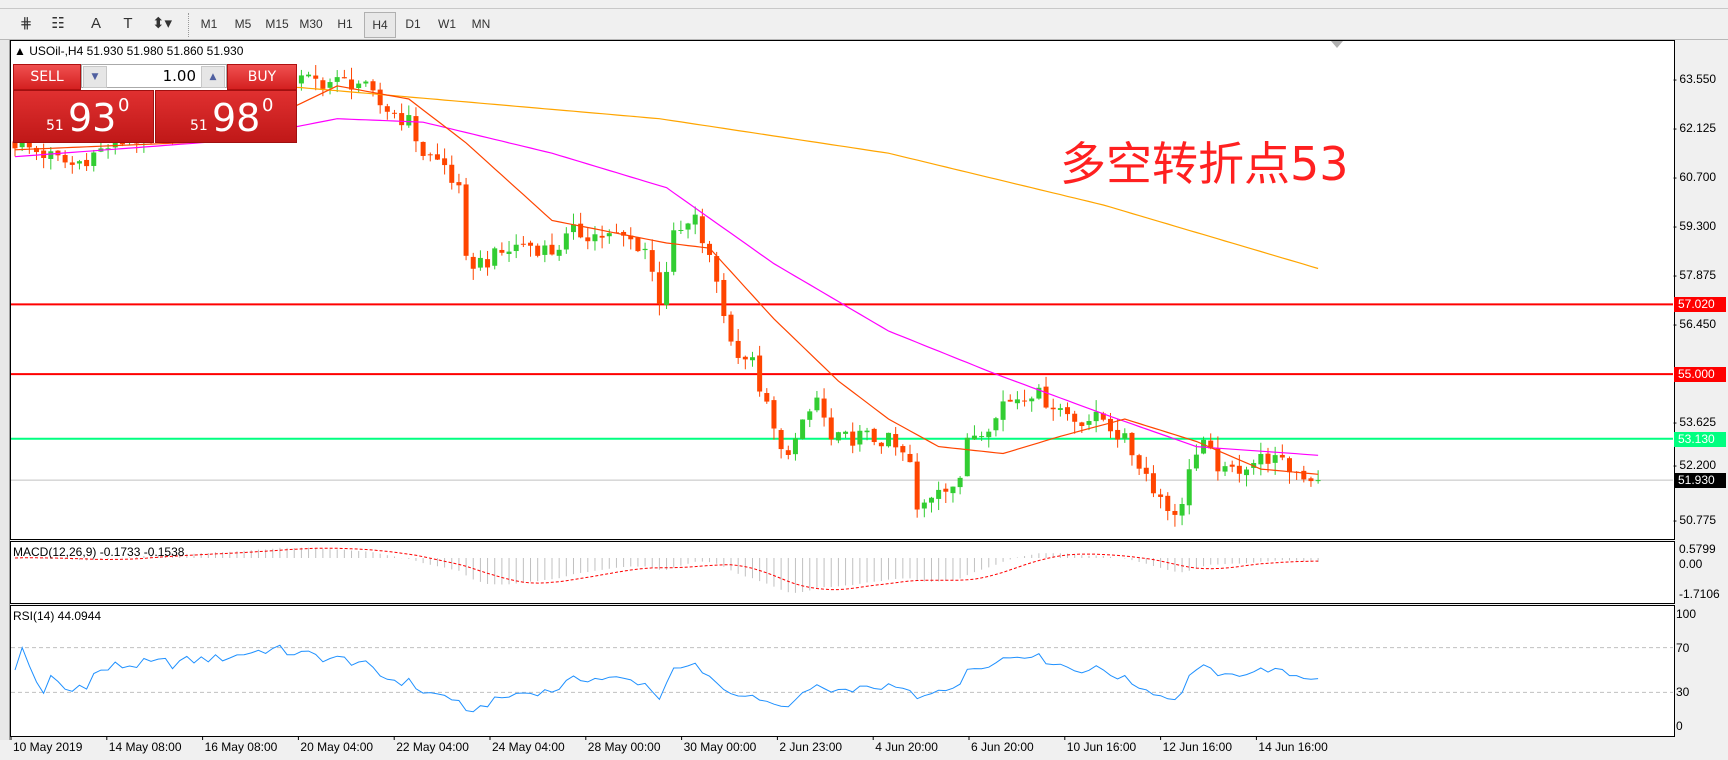 The image size is (1728, 760). What do you see at coordinates (413, 24) in the screenshot?
I see `timeframe-d1: D1` at bounding box center [413, 24].